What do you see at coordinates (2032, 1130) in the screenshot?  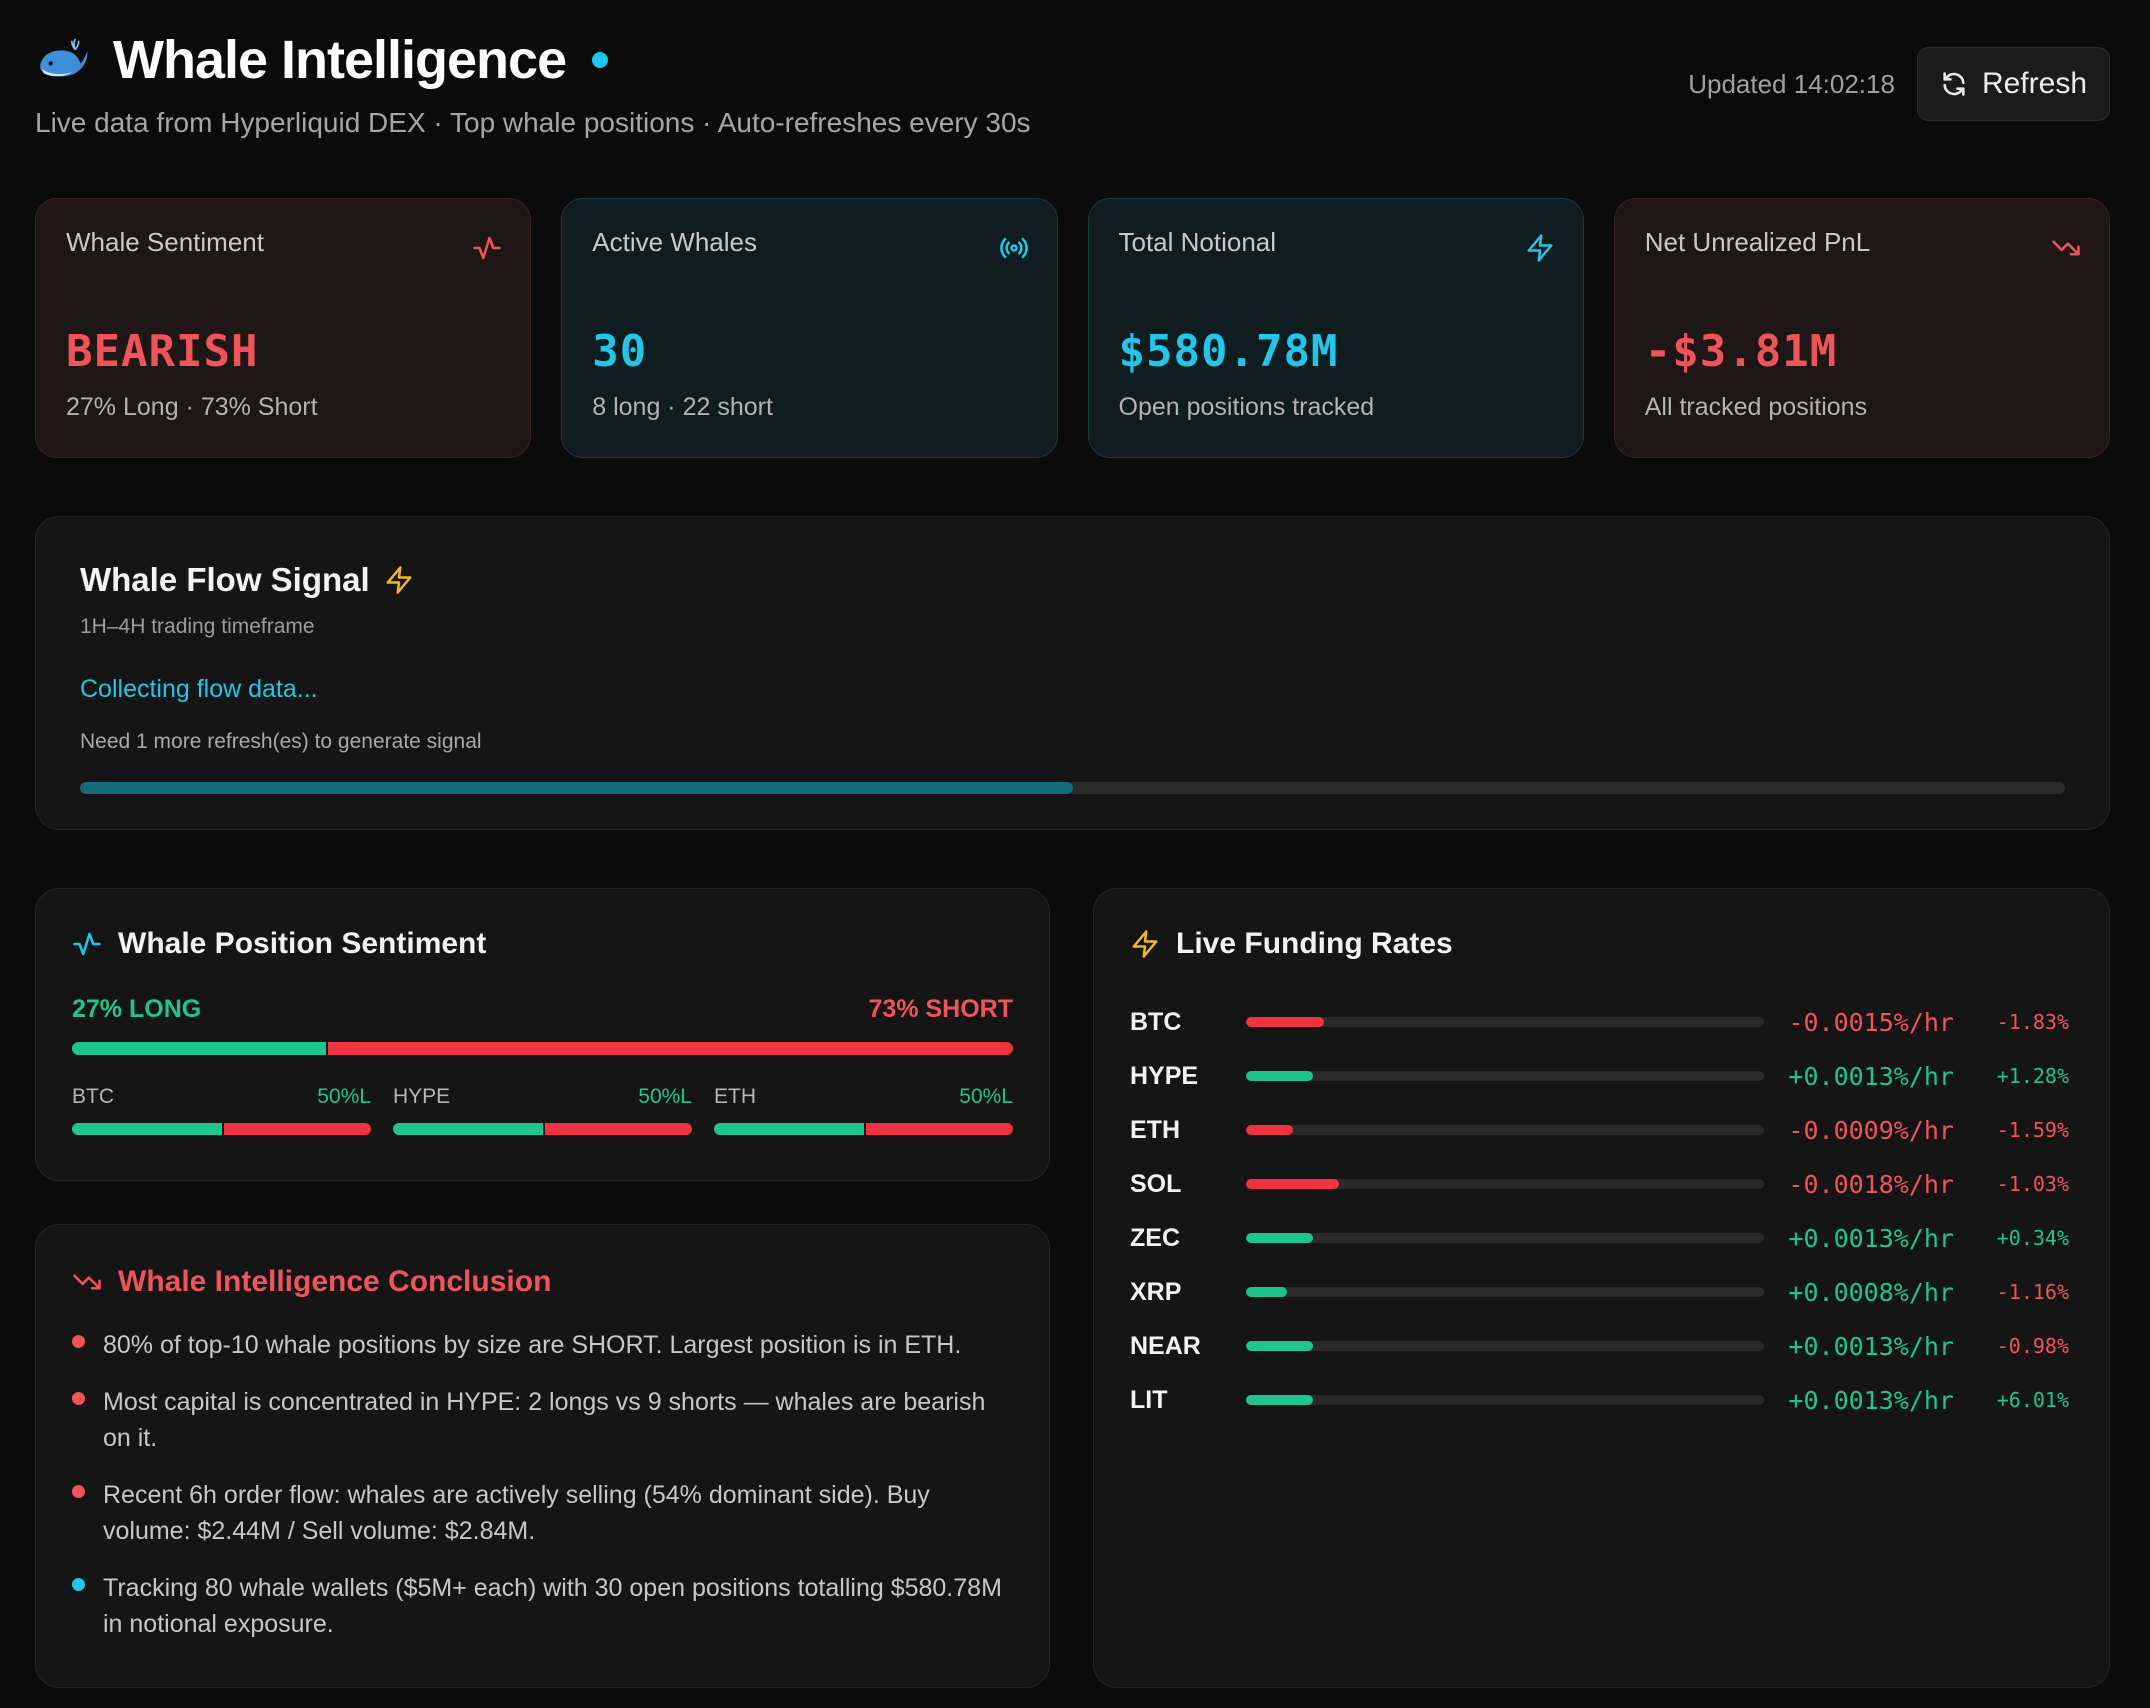 I see `funding-change: -1.59%` at bounding box center [2032, 1130].